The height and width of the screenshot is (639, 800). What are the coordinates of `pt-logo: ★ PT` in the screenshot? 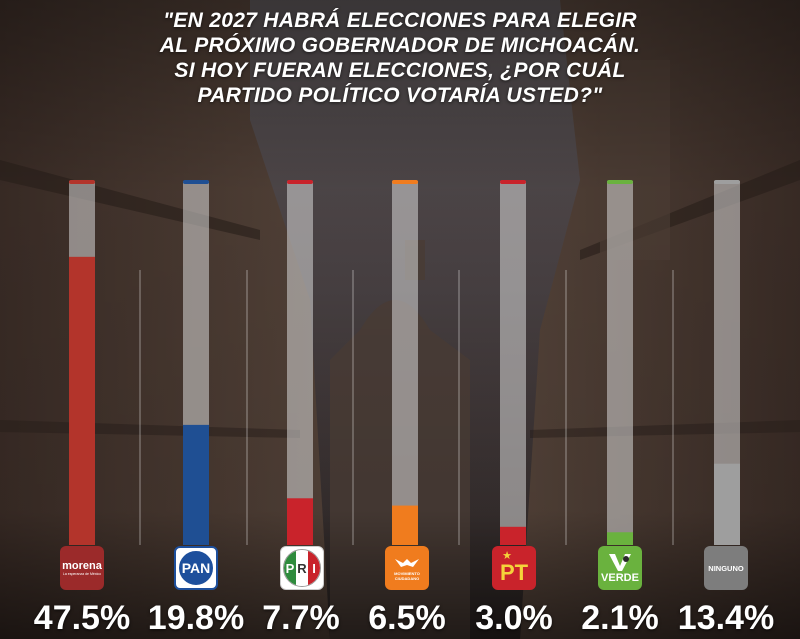 It's located at (514, 568).